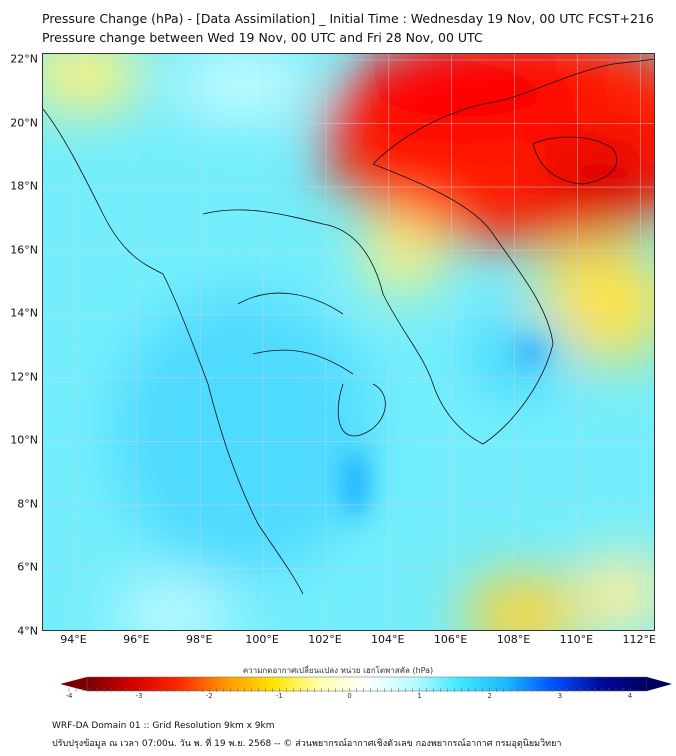 The image size is (676, 756). I want to click on longitude-label: 100°E, so click(262, 639).